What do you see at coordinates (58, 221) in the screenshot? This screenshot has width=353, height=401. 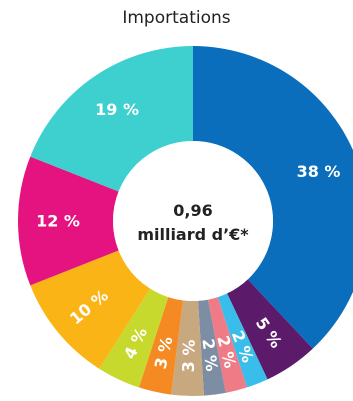 I see `slice-label-10: 12 %` at bounding box center [58, 221].